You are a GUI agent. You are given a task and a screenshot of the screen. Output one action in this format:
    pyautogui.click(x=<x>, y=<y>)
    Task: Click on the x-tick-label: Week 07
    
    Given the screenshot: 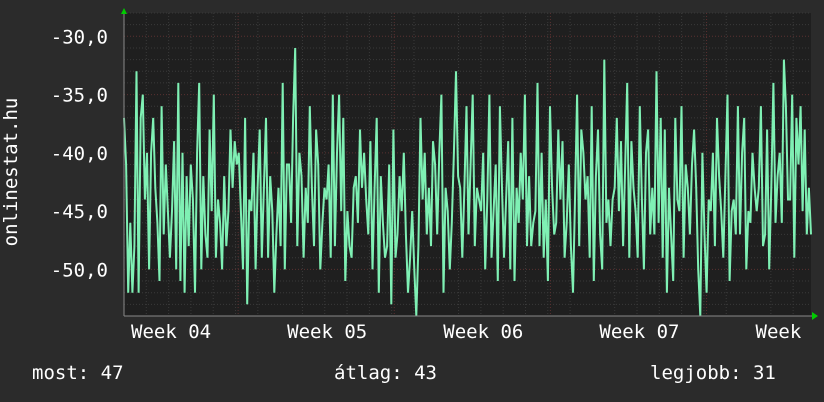 What is the action you would take?
    pyautogui.click(x=639, y=332)
    